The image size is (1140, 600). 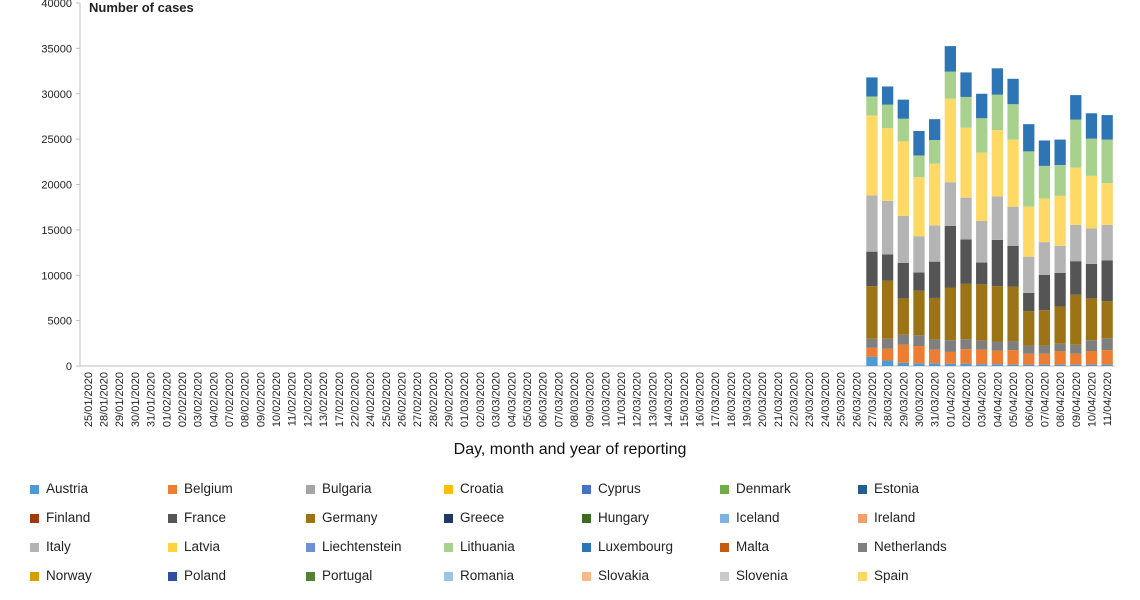 I want to click on x-tick-label: 31/01/2020, so click(x=152, y=399).